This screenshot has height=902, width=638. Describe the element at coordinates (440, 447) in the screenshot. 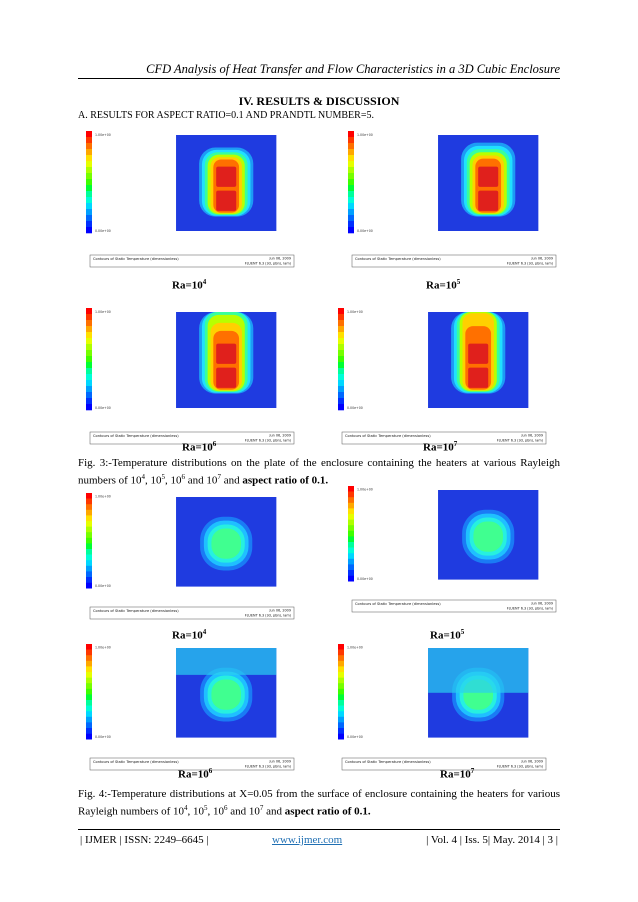

I see `fig3-label-ra1e7: Ra=107` at that location.